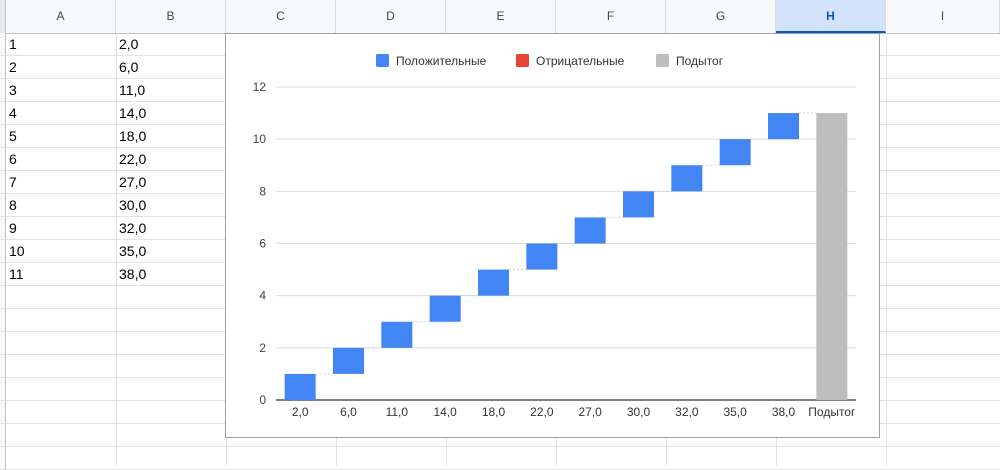 The width and height of the screenshot is (1000, 470). I want to click on x-tick-label: 30,0, so click(639, 412).